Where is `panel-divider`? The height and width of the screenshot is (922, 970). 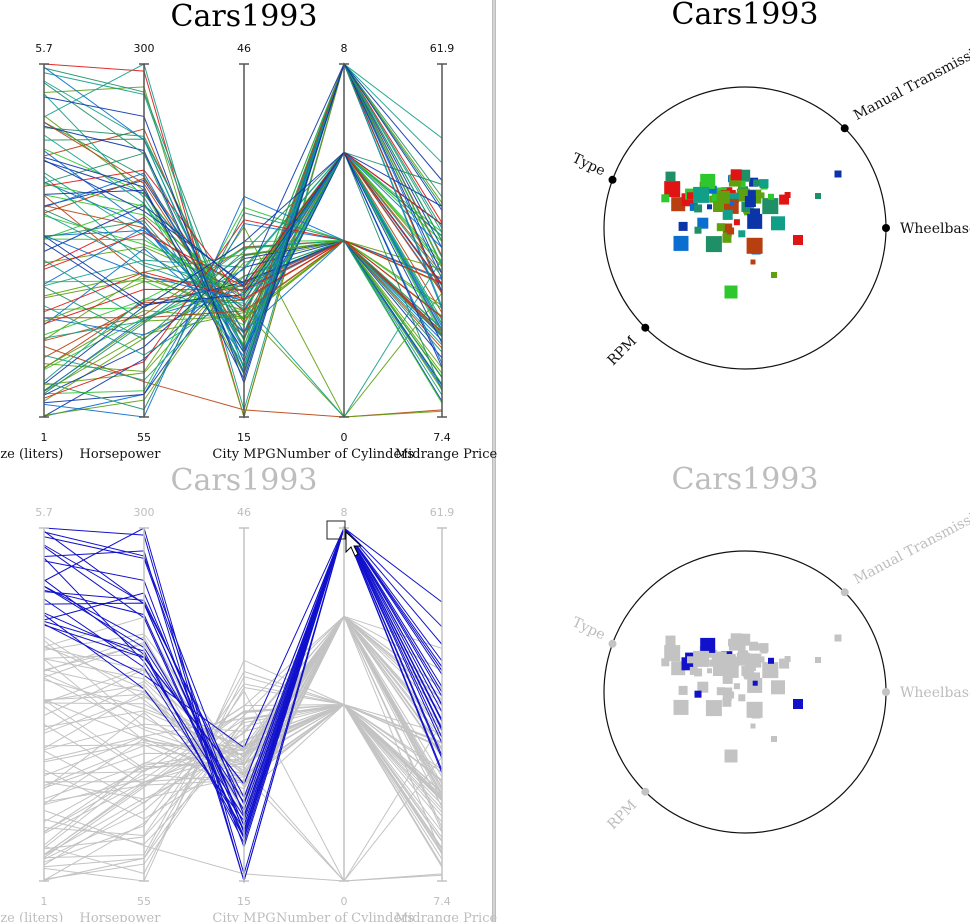
panel-divider is located at coordinates (494, 461).